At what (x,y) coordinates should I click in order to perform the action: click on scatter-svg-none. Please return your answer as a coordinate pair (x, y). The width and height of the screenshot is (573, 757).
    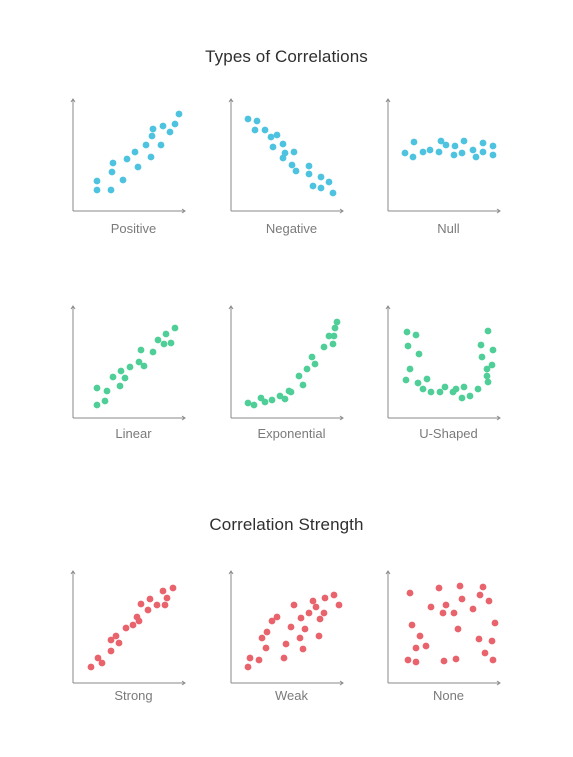
    Looking at the image, I should click on (443, 628).